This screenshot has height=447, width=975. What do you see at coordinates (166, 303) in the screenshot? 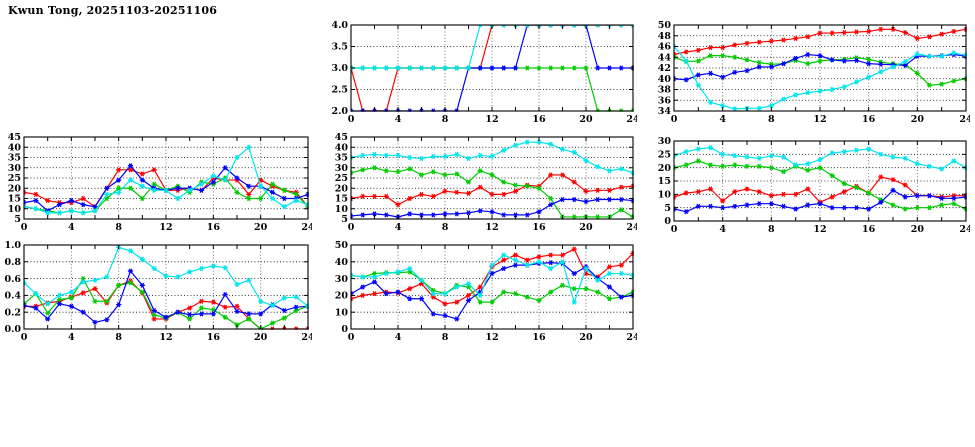
I see `series-line-day2` at bounding box center [166, 303].